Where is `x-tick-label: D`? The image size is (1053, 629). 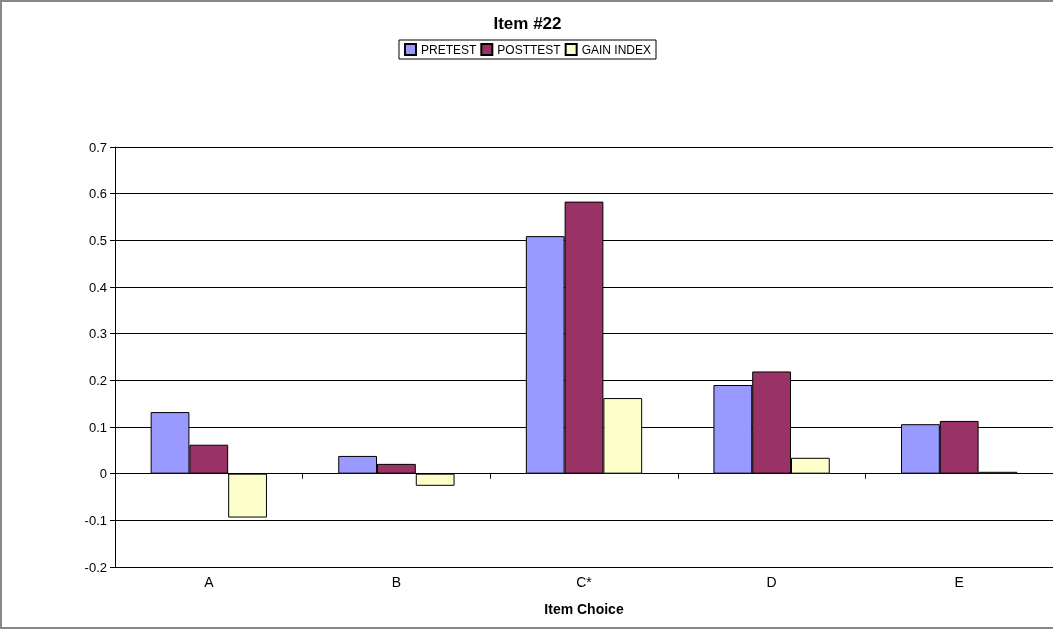 x-tick-label: D is located at coordinates (771, 582).